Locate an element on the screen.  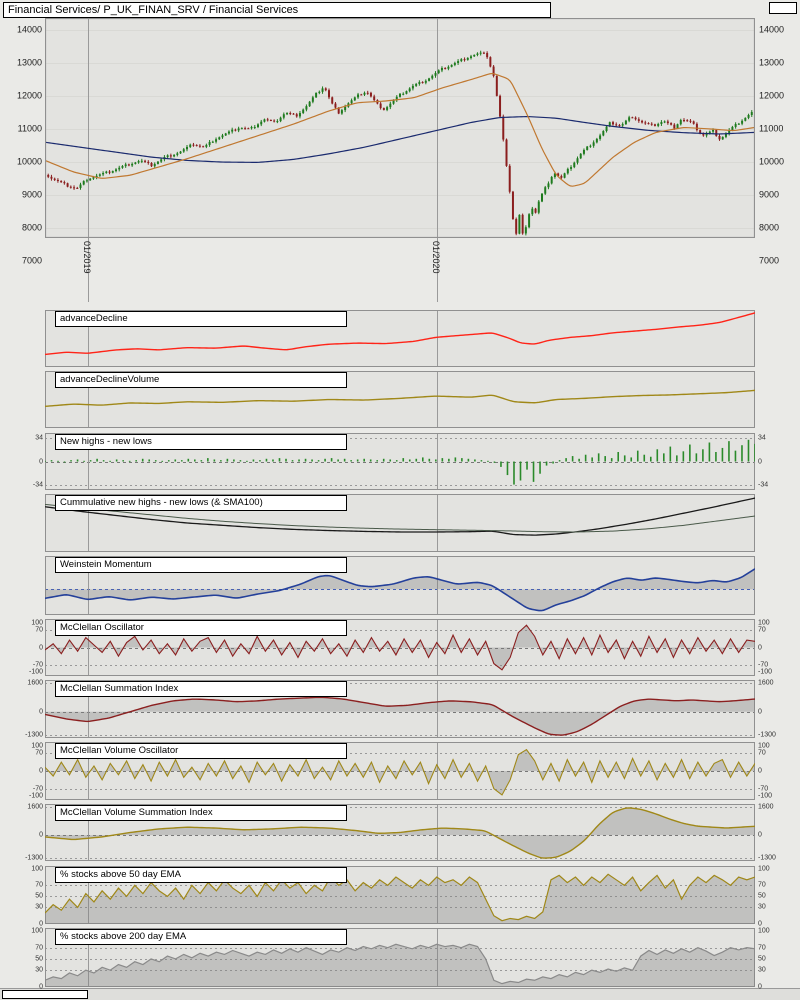
main-y-tick-left: 8000 is located at coordinates (31, 227).